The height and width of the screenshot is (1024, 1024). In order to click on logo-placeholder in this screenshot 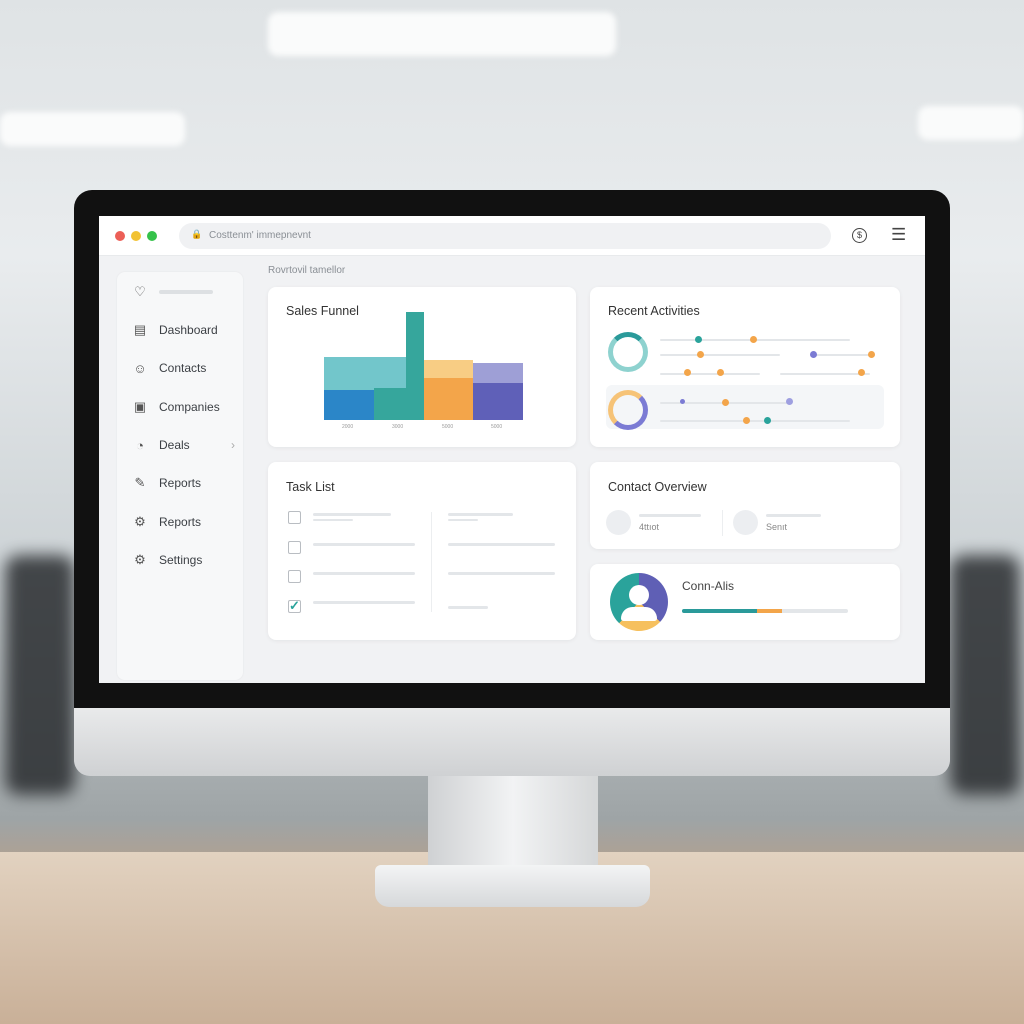, I will do `click(186, 292)`.